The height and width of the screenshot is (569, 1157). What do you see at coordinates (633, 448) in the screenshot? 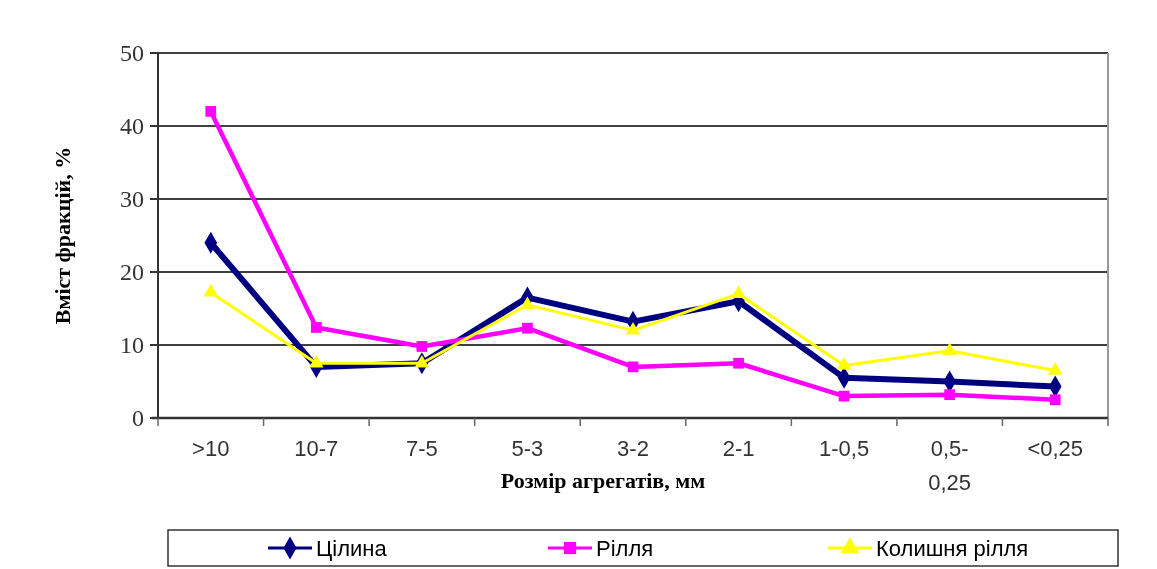
I see `x-tick-label: 3-2` at bounding box center [633, 448].